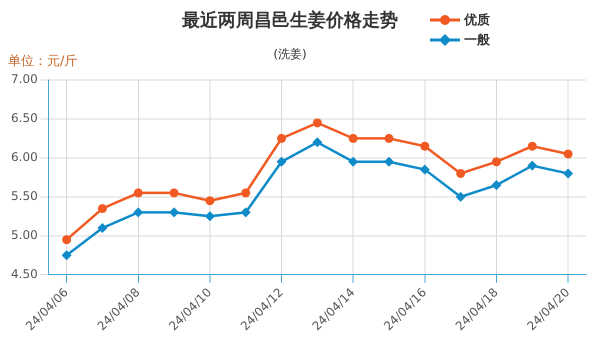 The width and height of the screenshot is (601, 341). I want to click on y-tick-label: 7.00, so click(24, 79).